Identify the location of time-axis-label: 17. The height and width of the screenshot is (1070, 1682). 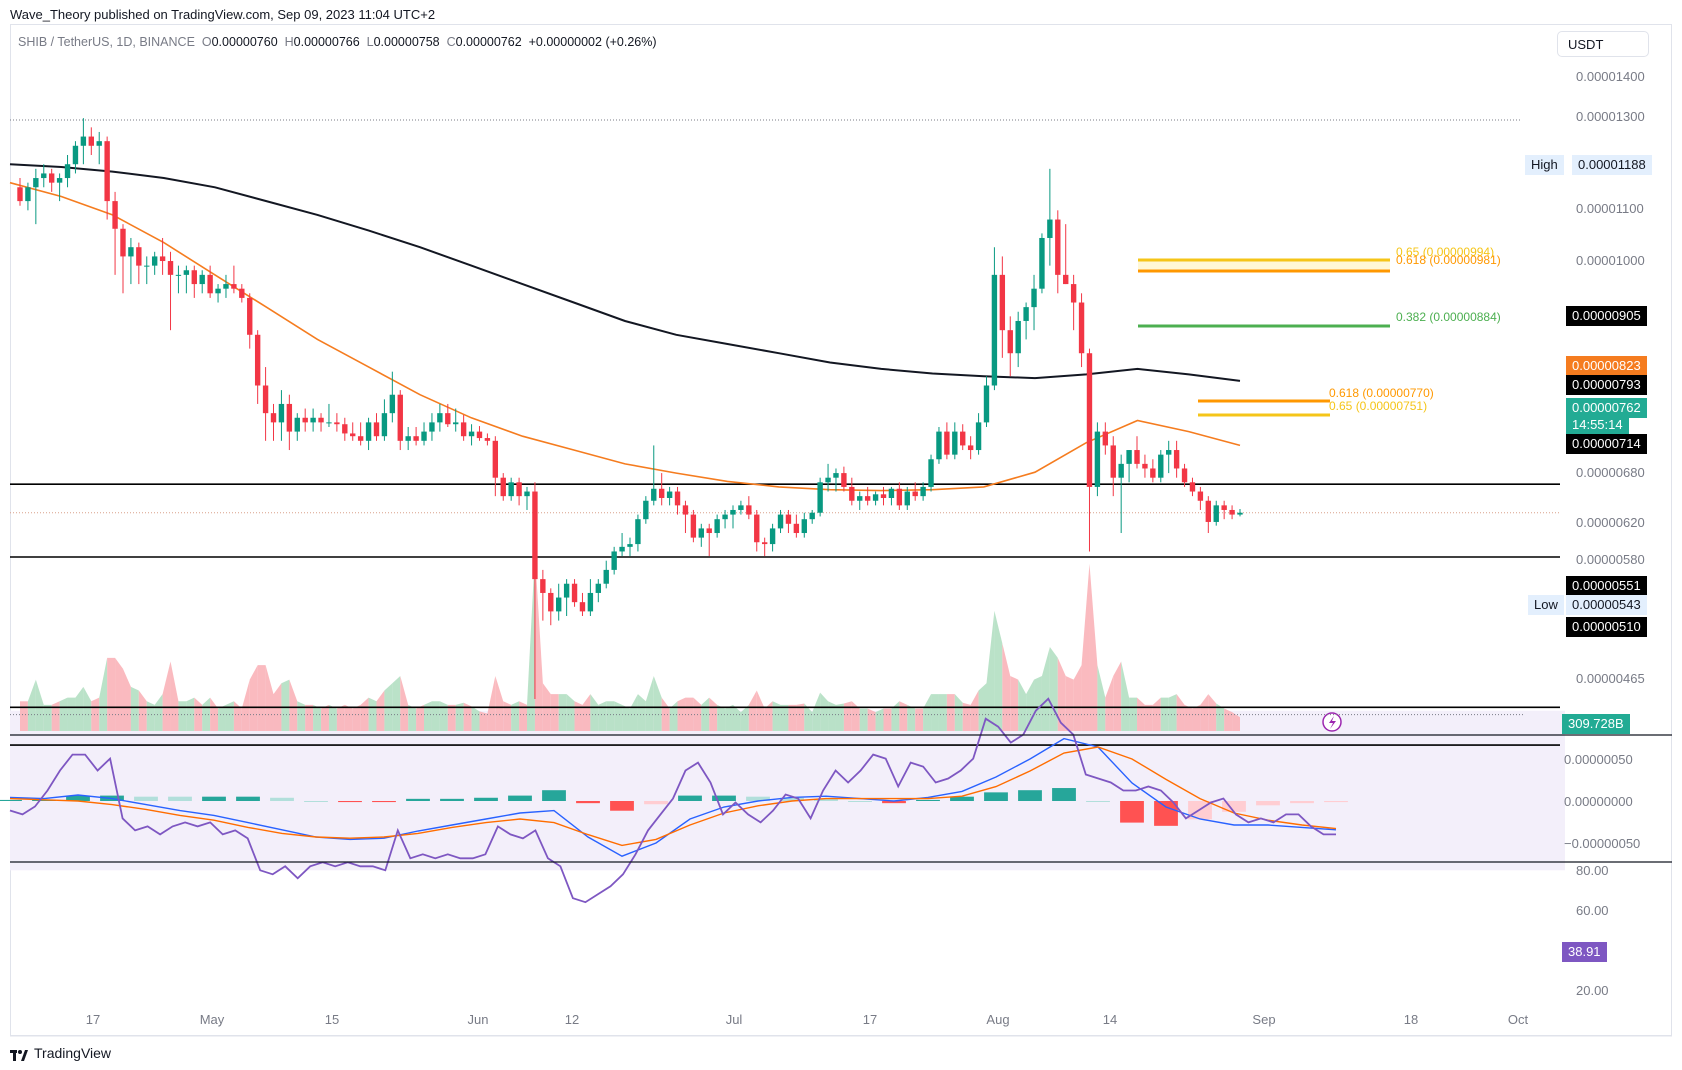
(870, 1019).